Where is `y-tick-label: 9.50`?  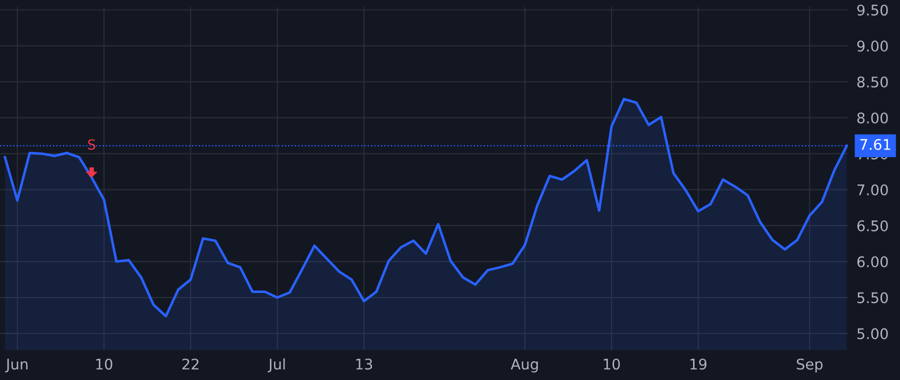
y-tick-label: 9.50 is located at coordinates (872, 10).